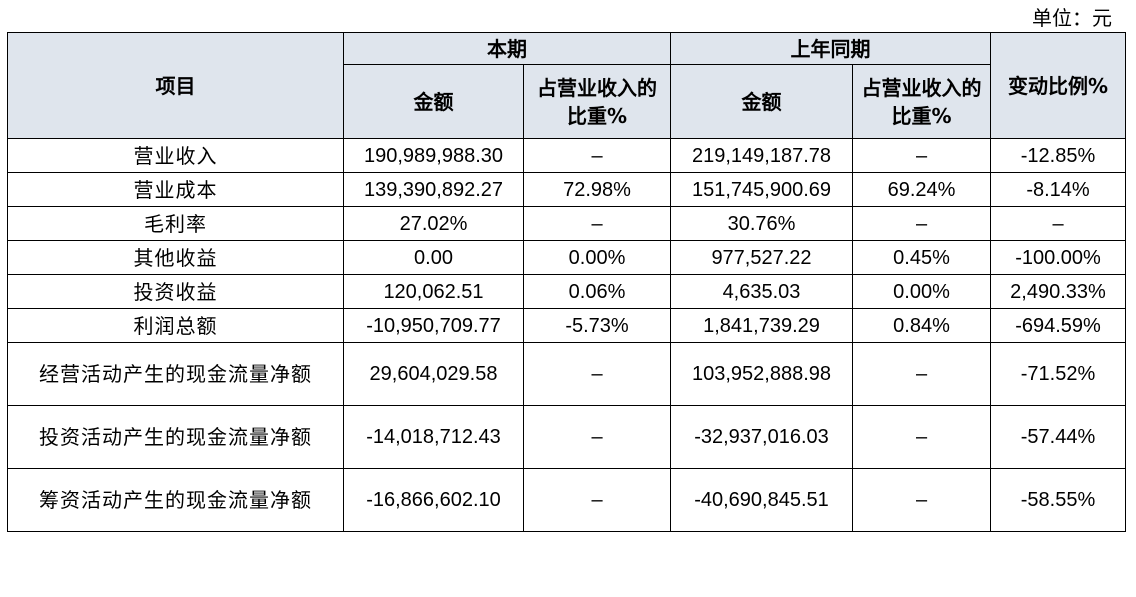 This screenshot has width=1136, height=597. Describe the element at coordinates (433, 101) in the screenshot. I see `header-current-amount: 金额` at that location.